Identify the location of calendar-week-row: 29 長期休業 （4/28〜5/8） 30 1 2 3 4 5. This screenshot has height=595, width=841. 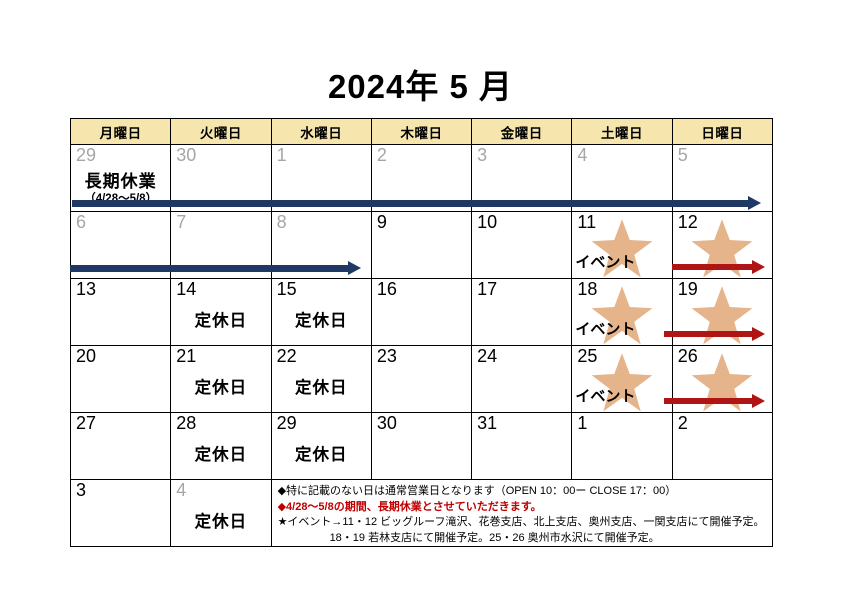
(421, 178).